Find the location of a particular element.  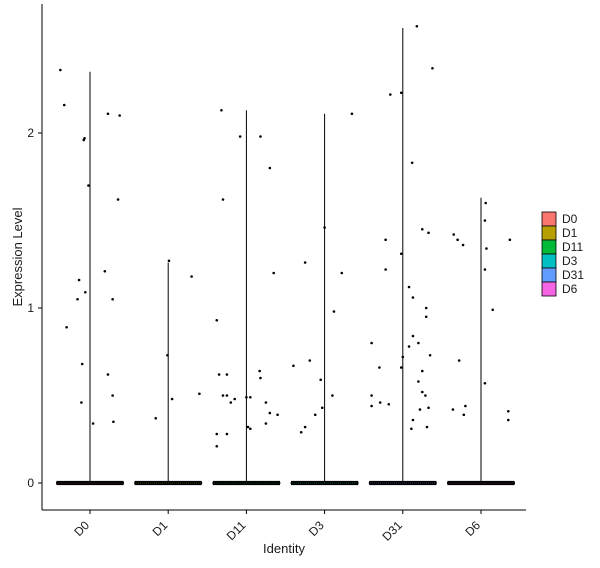

legend-swatch-D6 is located at coordinates (549, 289).